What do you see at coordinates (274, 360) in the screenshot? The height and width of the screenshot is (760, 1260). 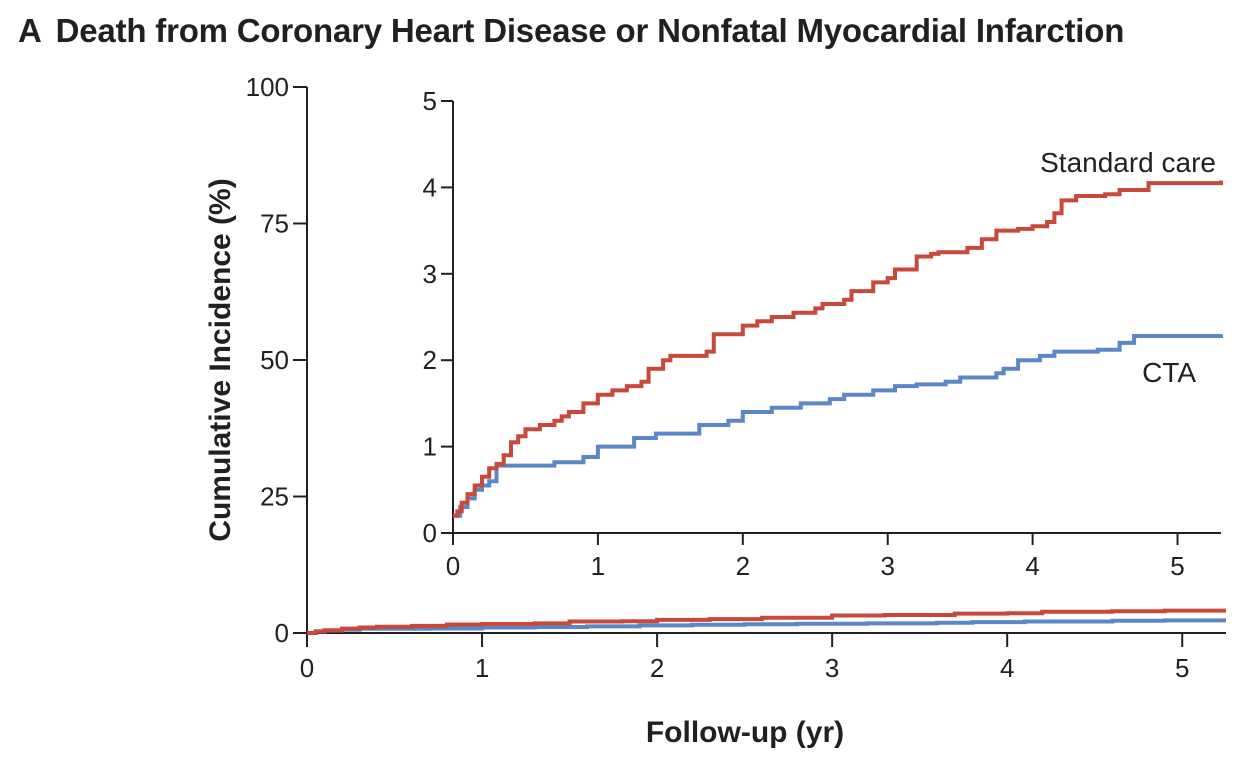 I see `main-y-tick-label: 50` at bounding box center [274, 360].